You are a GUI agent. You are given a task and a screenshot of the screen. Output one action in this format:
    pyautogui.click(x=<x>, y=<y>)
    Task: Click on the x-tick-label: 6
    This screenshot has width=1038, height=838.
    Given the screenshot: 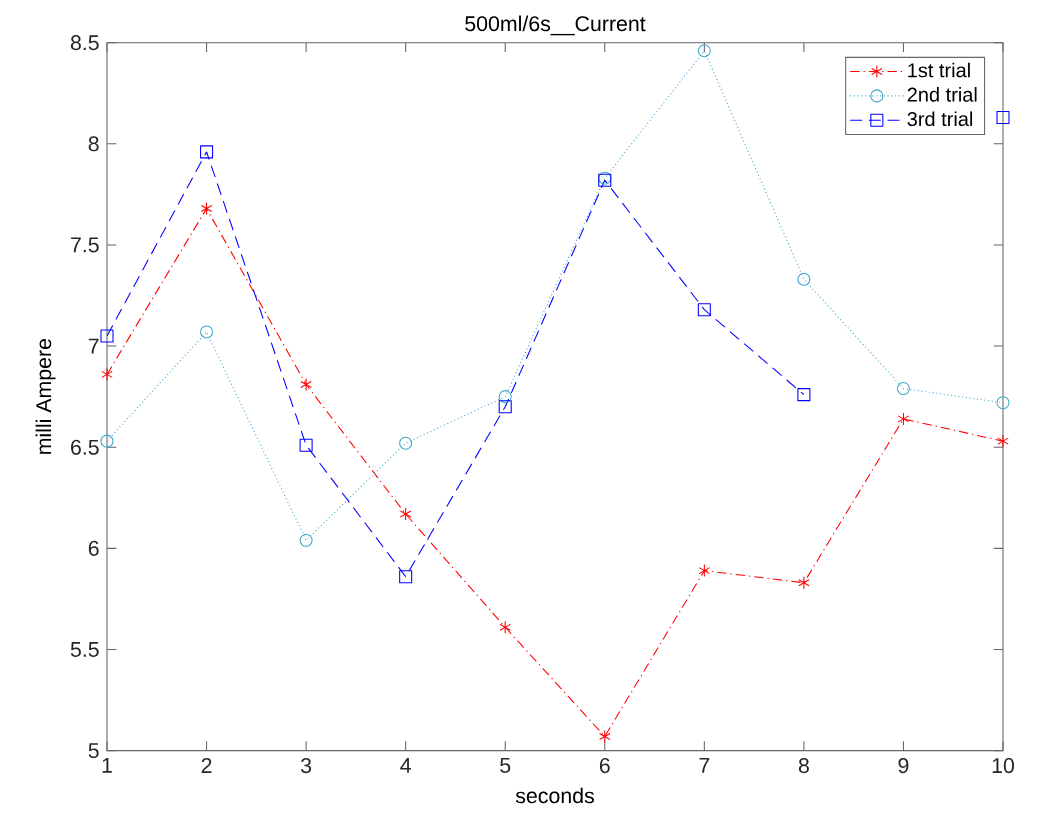 What is the action you would take?
    pyautogui.click(x=604, y=766)
    